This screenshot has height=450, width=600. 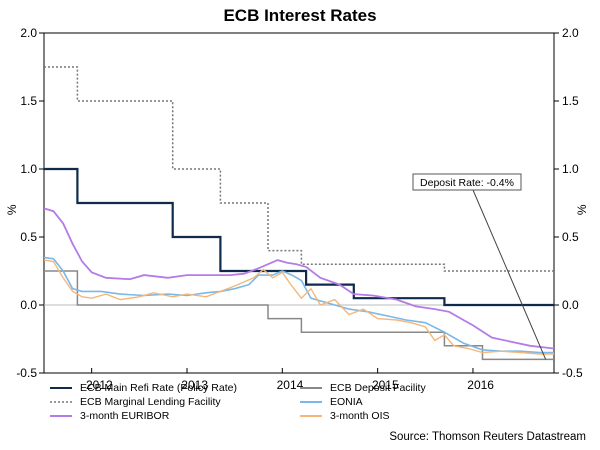 I want to click on annotation-box, so click(x=467, y=182).